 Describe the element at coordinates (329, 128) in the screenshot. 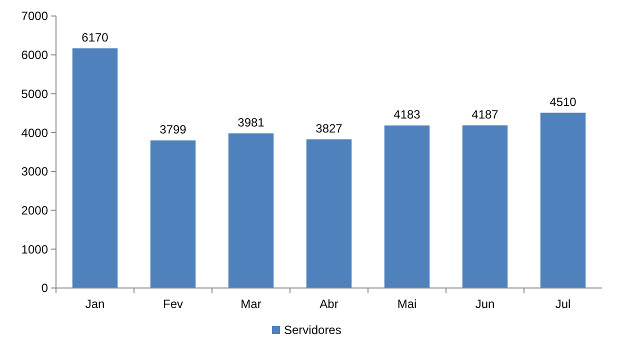

I see `data-label: 3827` at that location.